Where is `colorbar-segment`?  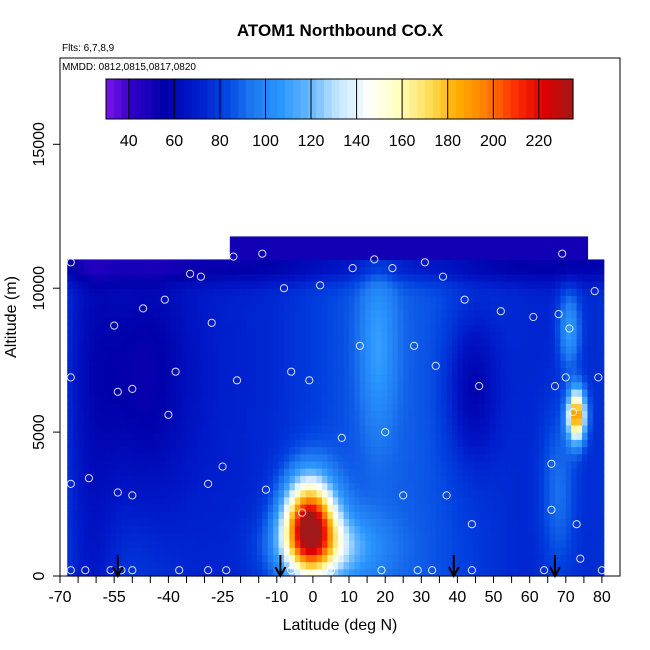 colorbar-segment is located at coordinates (437, 99).